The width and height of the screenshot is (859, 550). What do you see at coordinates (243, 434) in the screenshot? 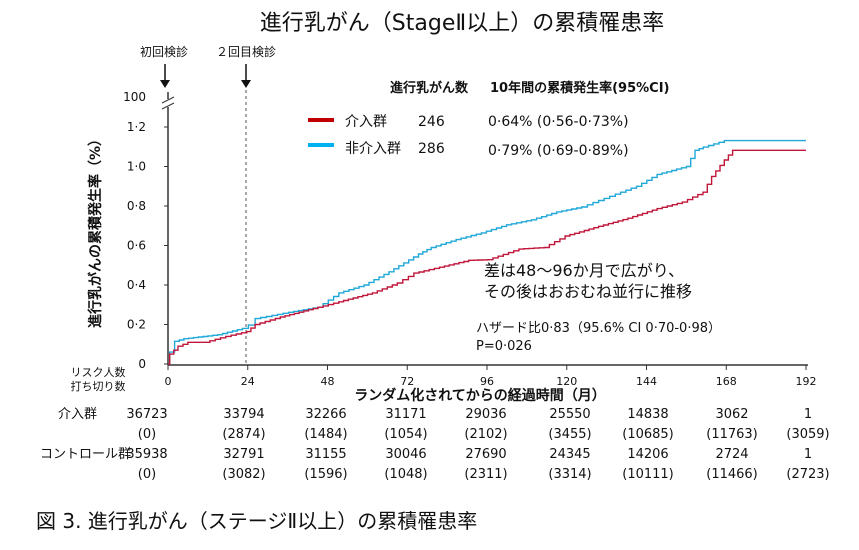
I see `censored-value: (2874)` at bounding box center [243, 434].